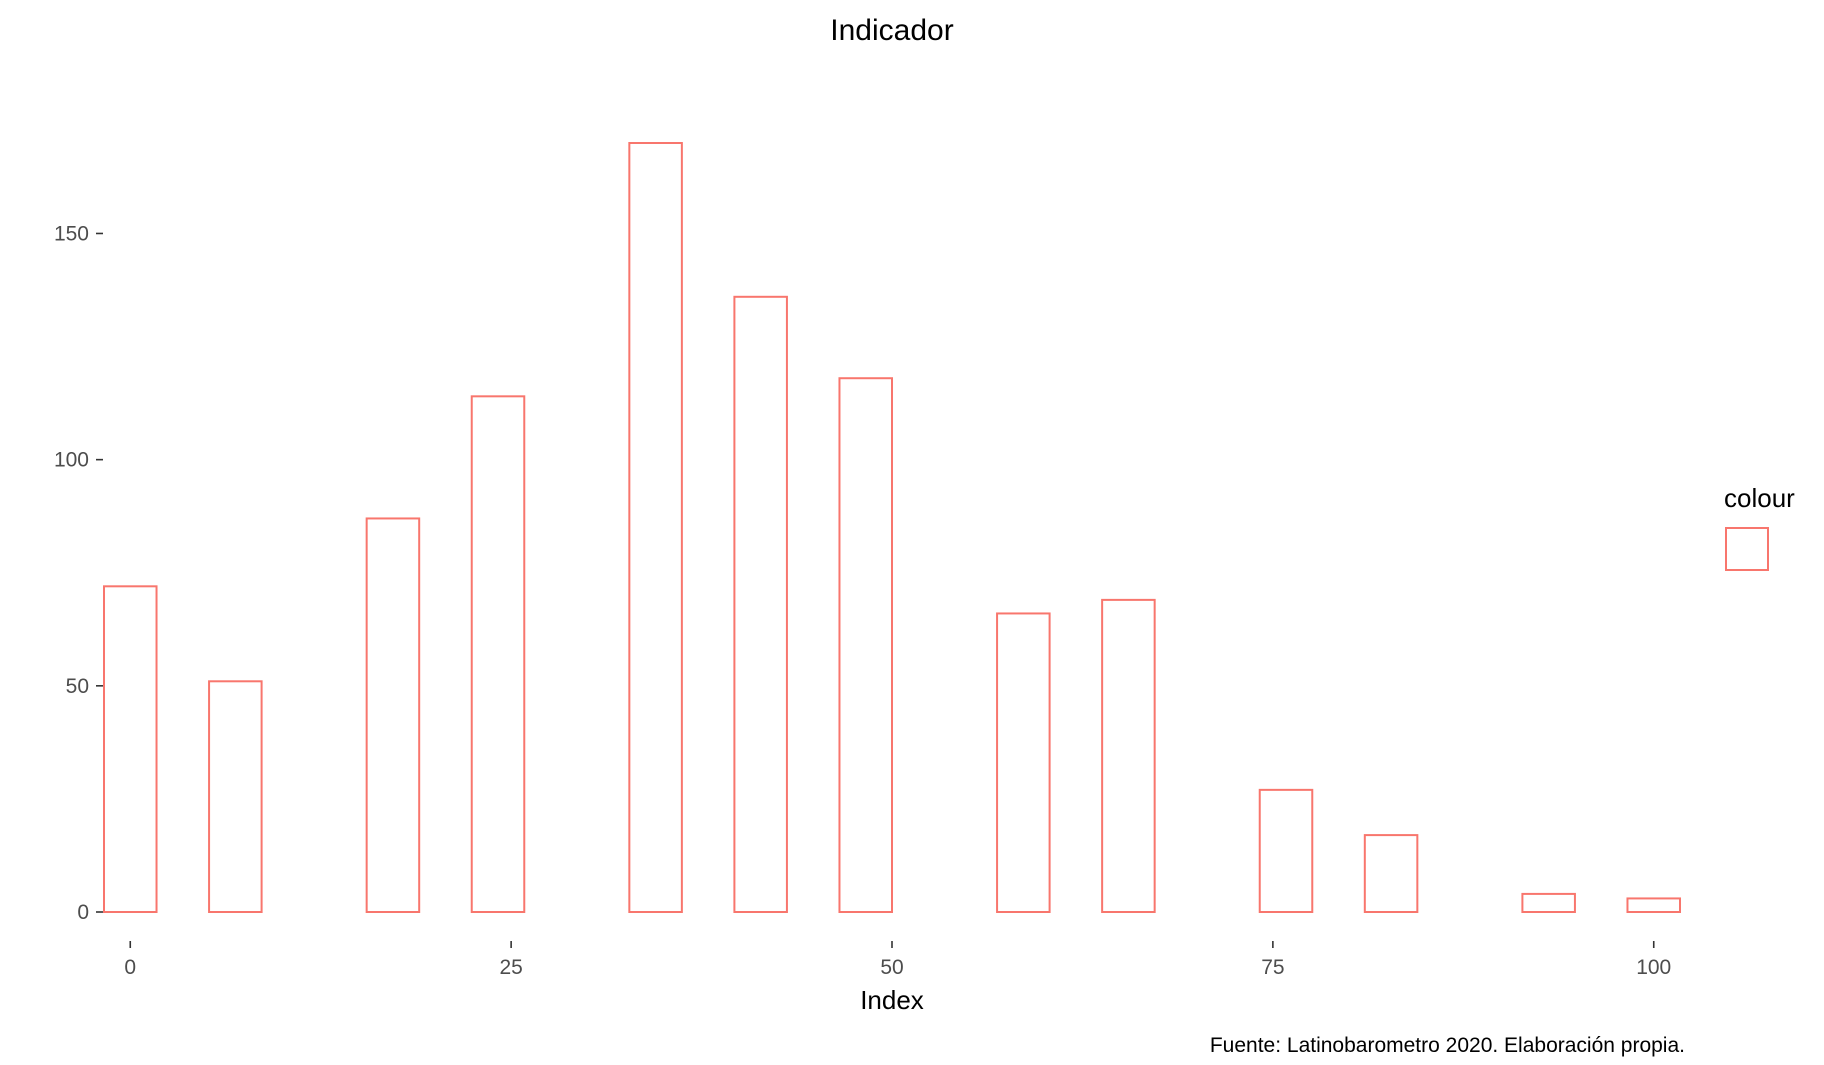 This screenshot has width=1824, height=1065. Describe the element at coordinates (510, 967) in the screenshot. I see `x-tick-label: 25` at that location.